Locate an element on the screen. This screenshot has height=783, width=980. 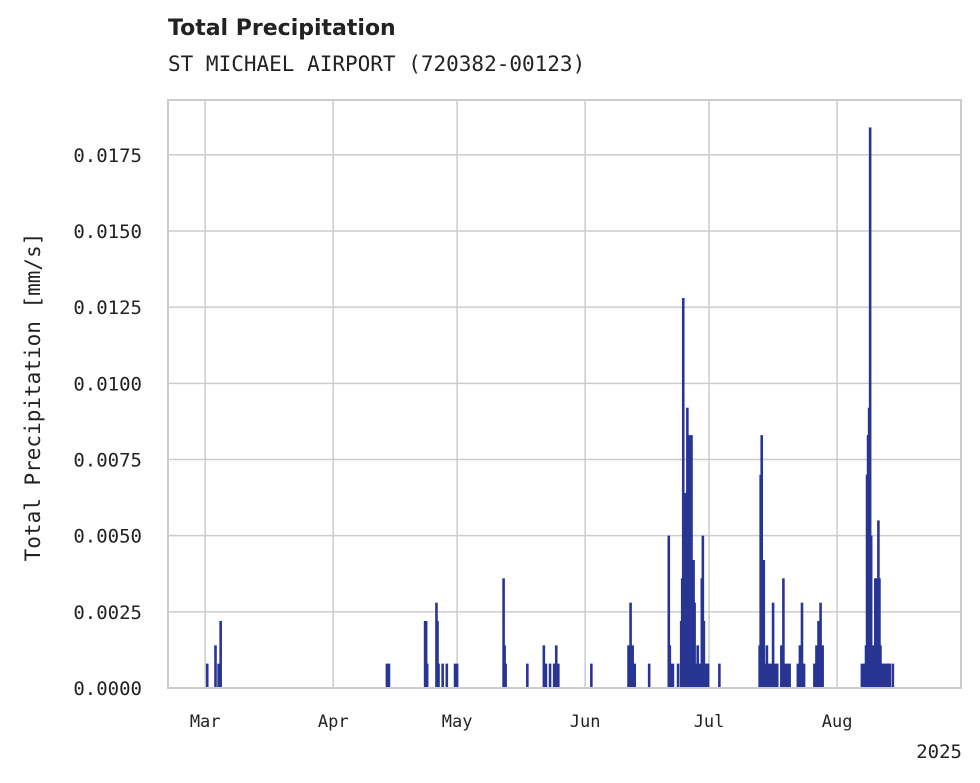
x-tick-label: Jul is located at coordinates (709, 722).